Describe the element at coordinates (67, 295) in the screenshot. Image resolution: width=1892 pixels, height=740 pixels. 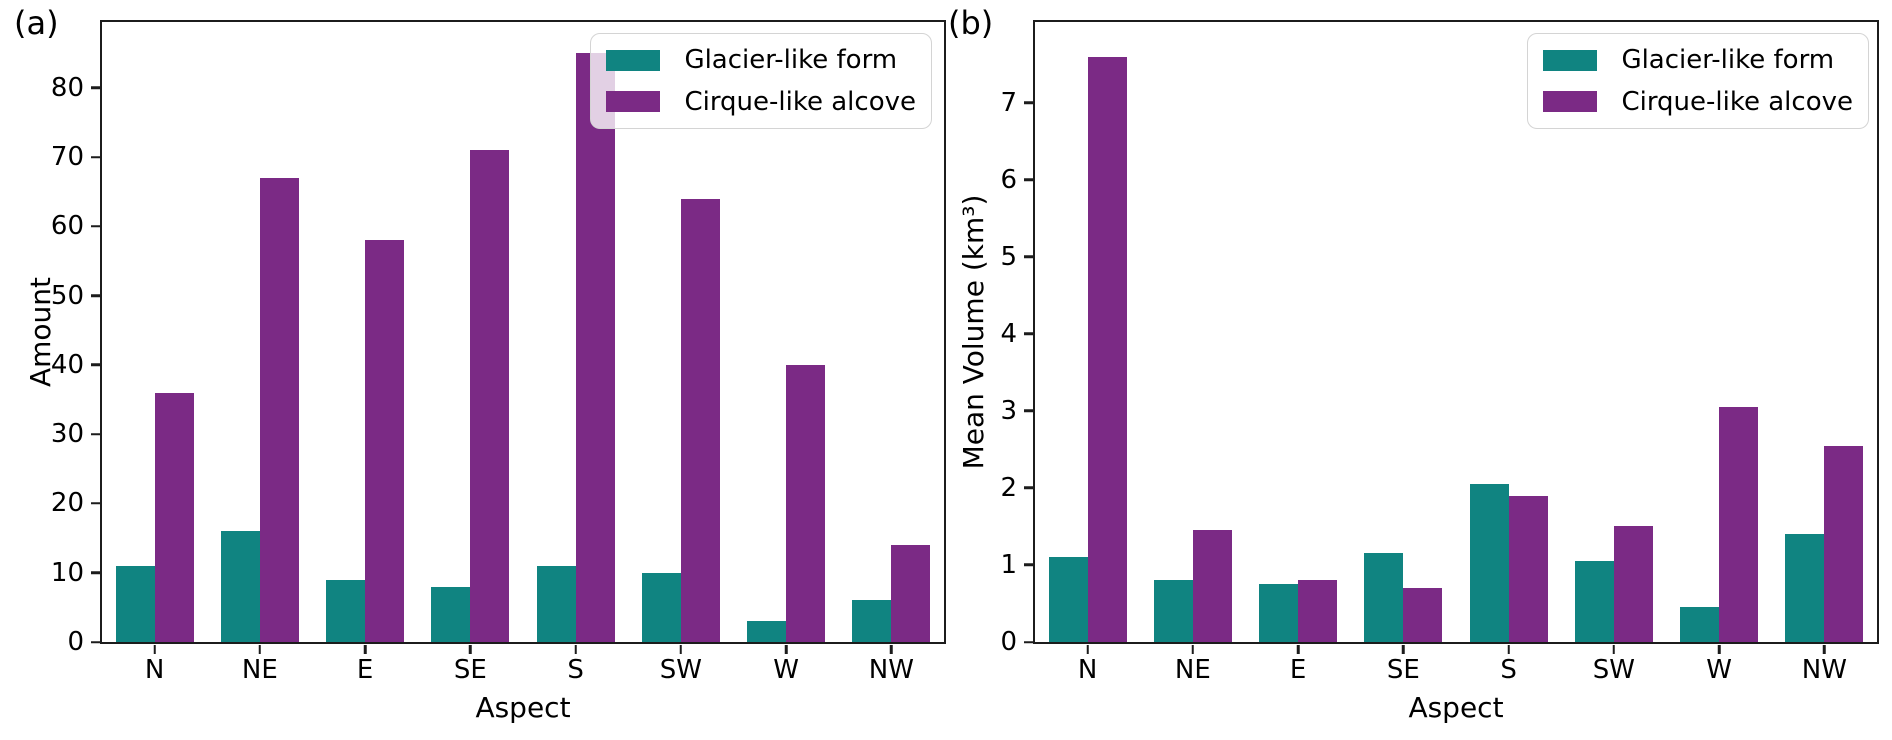
I see `y-tick-label: 50` at that location.